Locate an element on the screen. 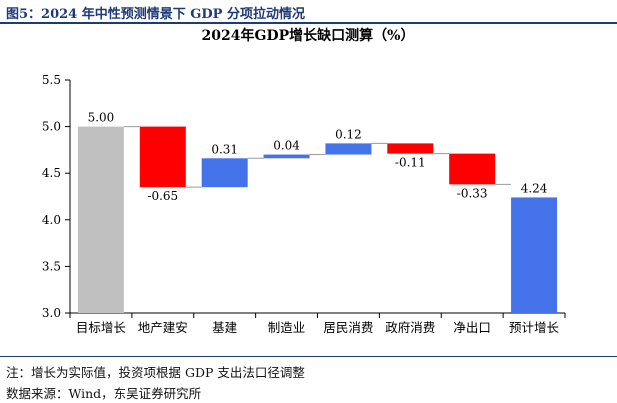 The width and height of the screenshot is (617, 403). y-tick-label: 3.5 is located at coordinates (51, 266).